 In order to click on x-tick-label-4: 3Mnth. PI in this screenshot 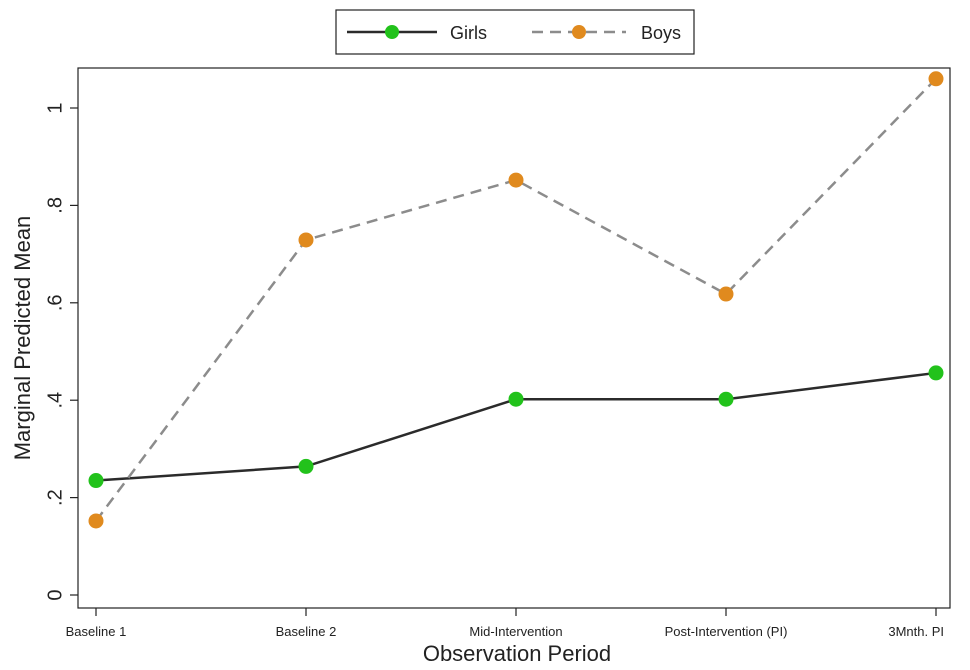, I will do `click(916, 631)`.